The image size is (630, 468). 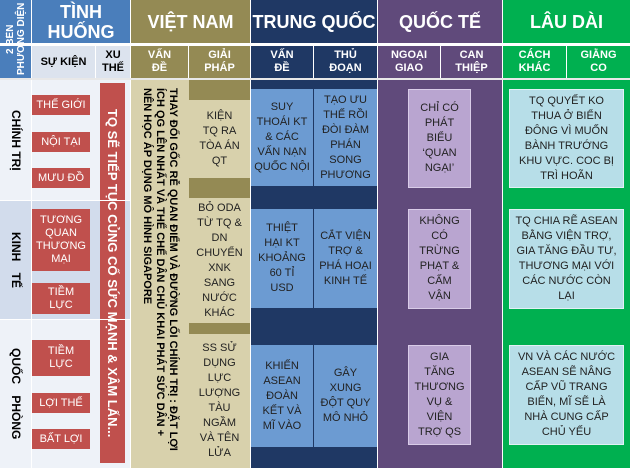 What do you see at coordinates (113, 62) in the screenshot?
I see `sub-trend: XU THẾ` at bounding box center [113, 62].